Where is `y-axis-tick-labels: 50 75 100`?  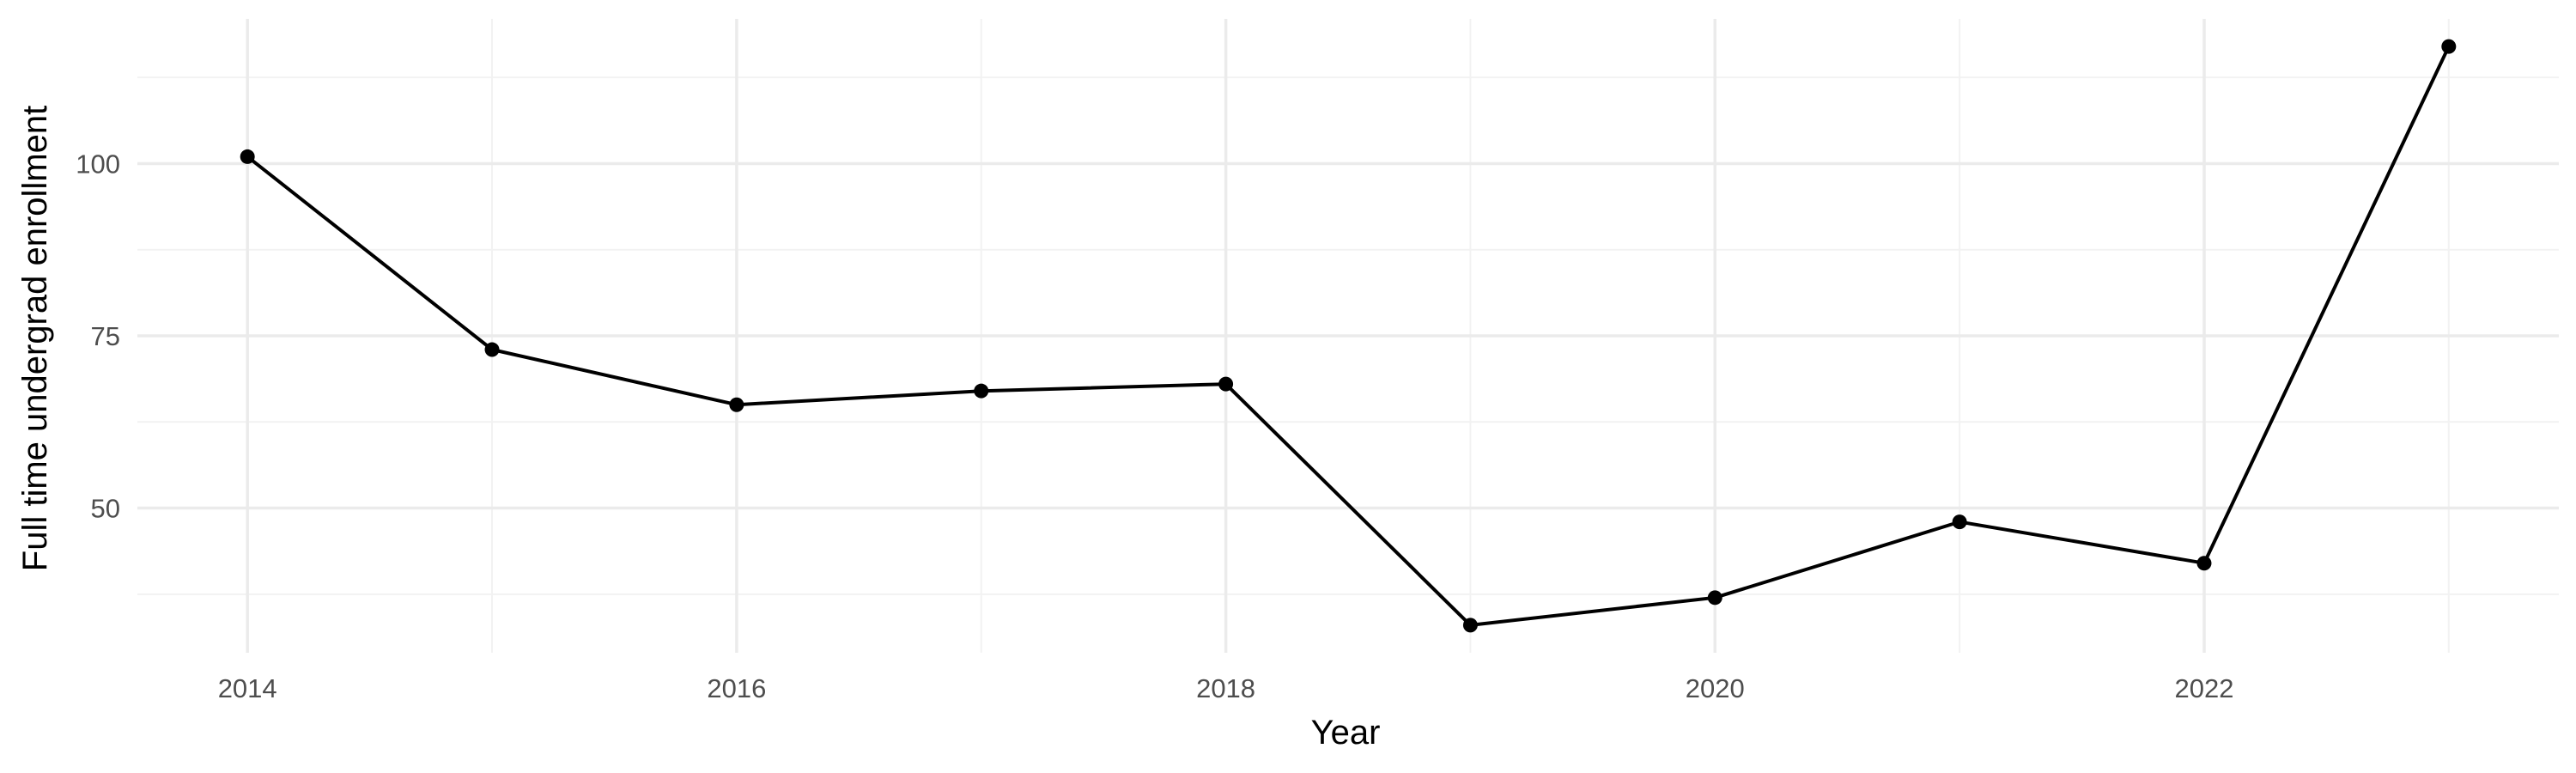 y-axis-tick-labels: 50 75 100 is located at coordinates (98, 336).